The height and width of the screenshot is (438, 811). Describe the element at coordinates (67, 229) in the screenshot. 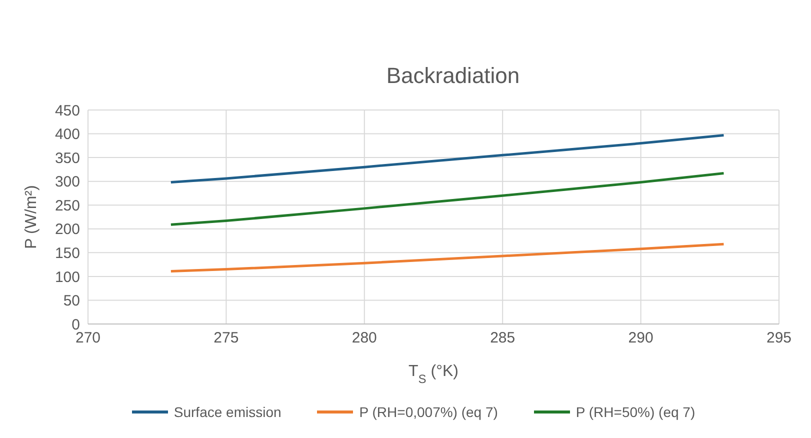

I see `y-tick-label: 200` at that location.